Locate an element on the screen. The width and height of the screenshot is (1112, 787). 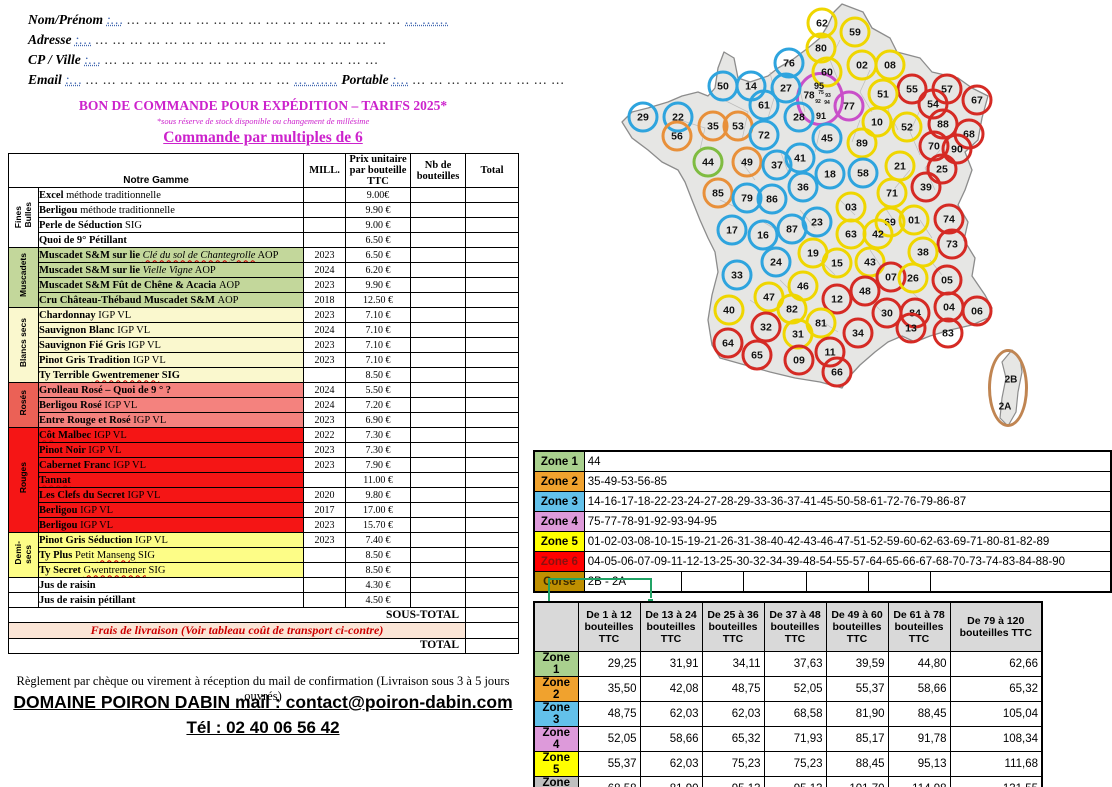
dept-marker-85: 85 is located at coordinates (718, 193).